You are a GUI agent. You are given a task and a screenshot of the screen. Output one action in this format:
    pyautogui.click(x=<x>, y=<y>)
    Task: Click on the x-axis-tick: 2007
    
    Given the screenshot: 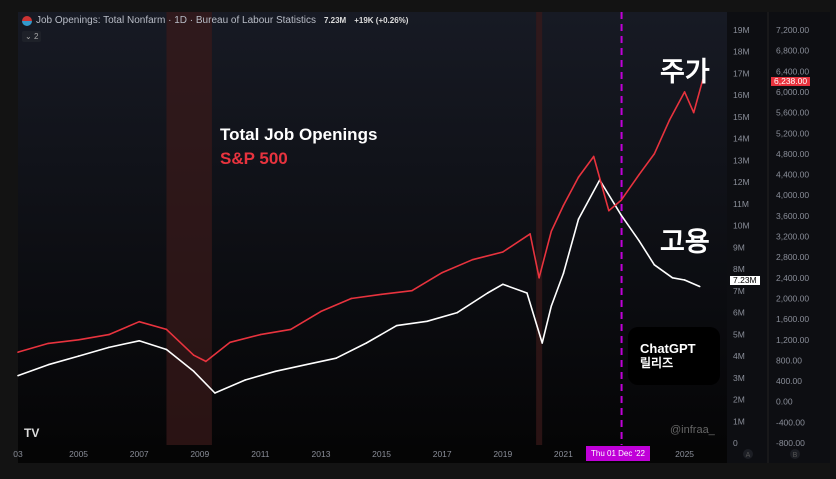 What is the action you would take?
    pyautogui.click(x=139, y=454)
    